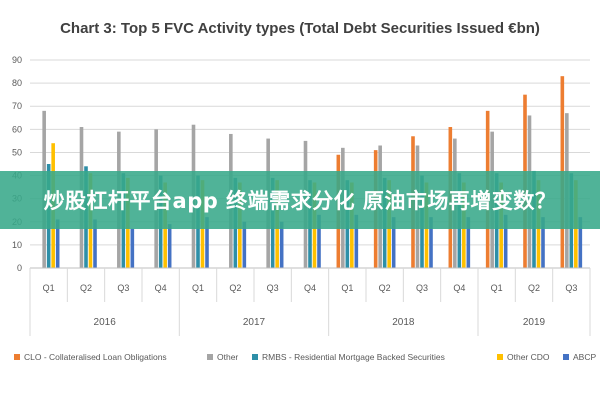 The width and height of the screenshot is (600, 400). I want to click on x-year-label: 2019, so click(534, 322).